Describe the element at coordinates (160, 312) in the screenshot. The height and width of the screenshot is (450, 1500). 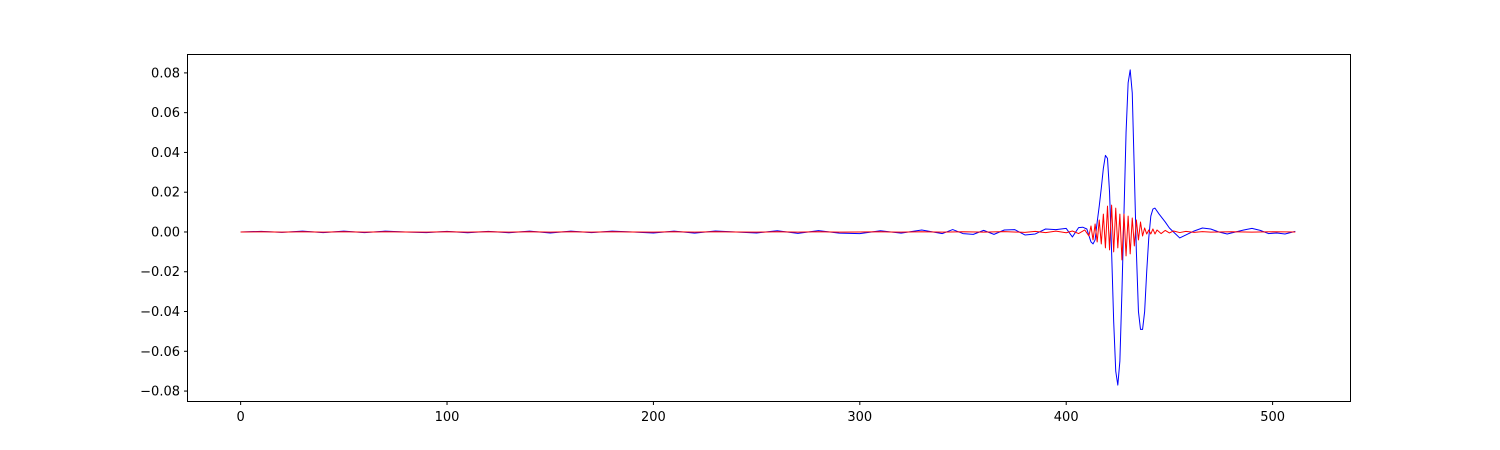
I see `y-tick-label: −0.04` at that location.